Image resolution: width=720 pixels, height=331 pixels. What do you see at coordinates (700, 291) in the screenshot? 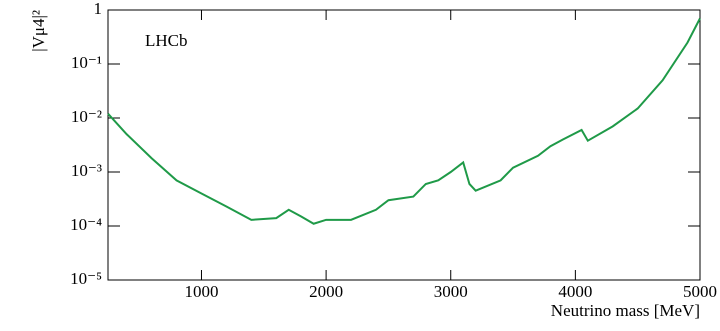
I see `x-tick-label: 5000` at bounding box center [700, 291].